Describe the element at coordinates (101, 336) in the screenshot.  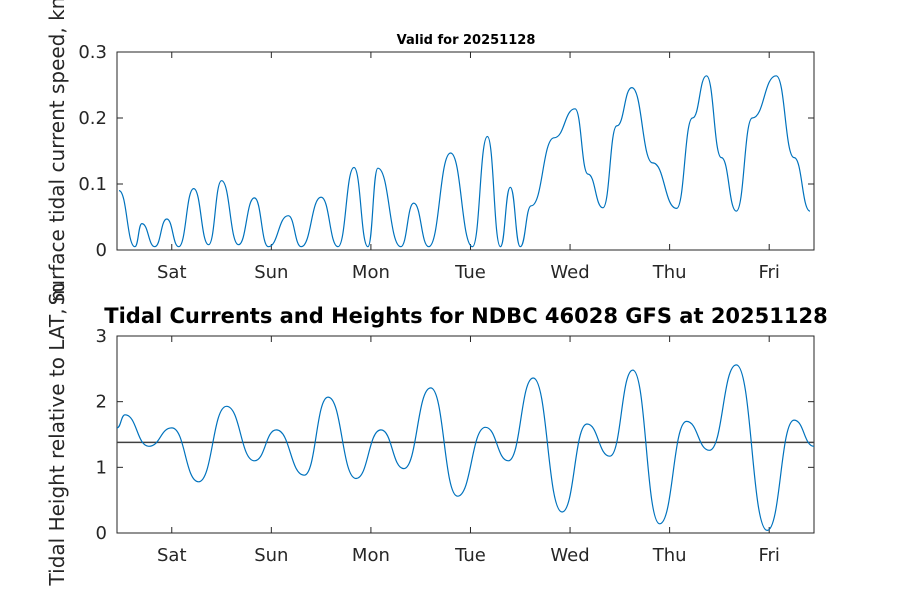
I see `ytick-label: 3` at that location.